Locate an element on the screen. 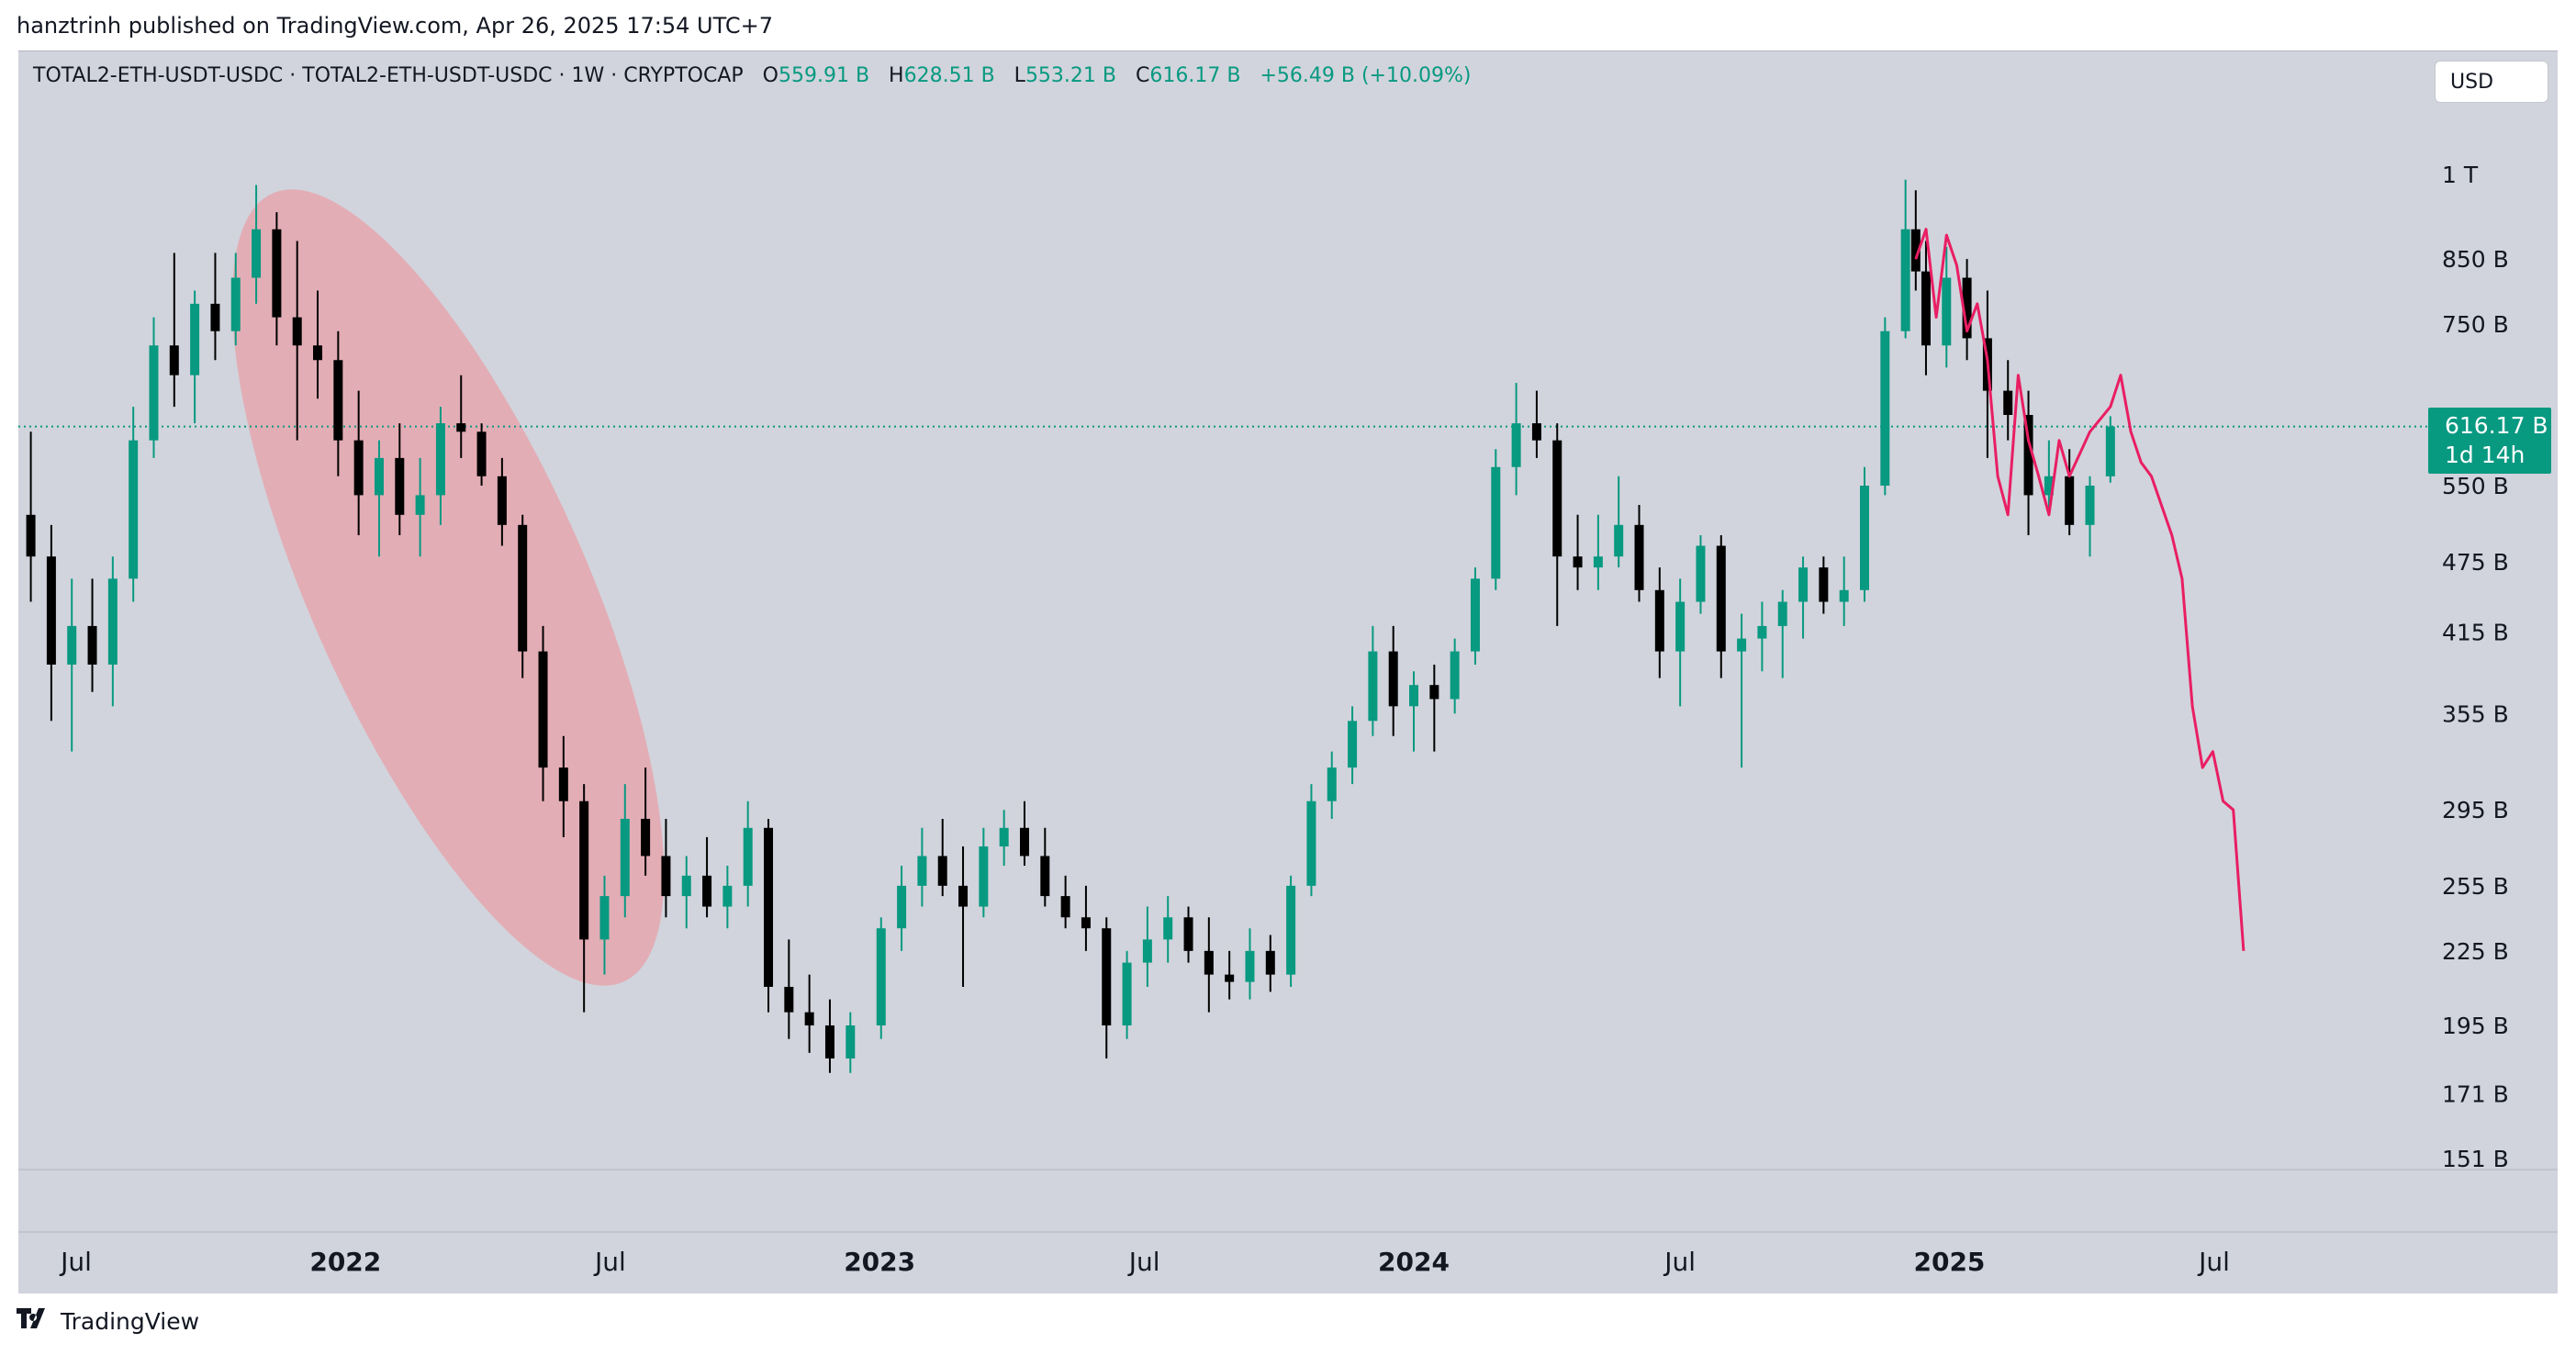 The height and width of the screenshot is (1355, 2576). projection-line is located at coordinates (2080, 589).